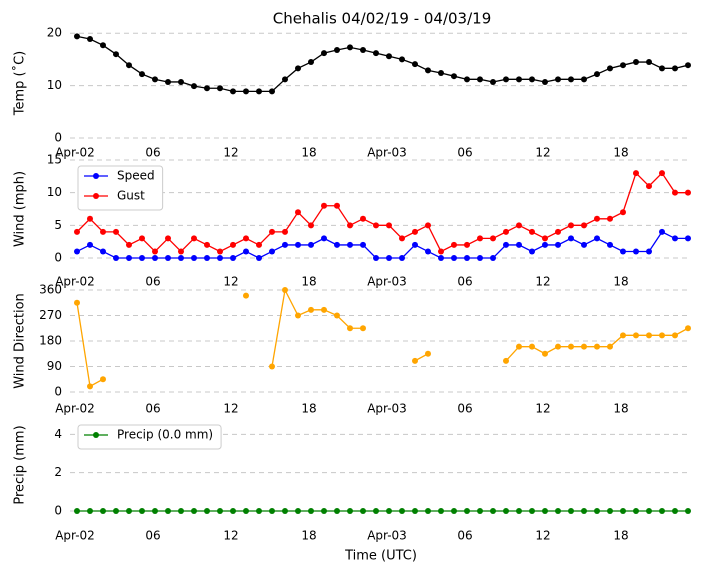 This screenshot has height=573, width=704. I want to click on y-tick-label: 360, so click(50, 290).